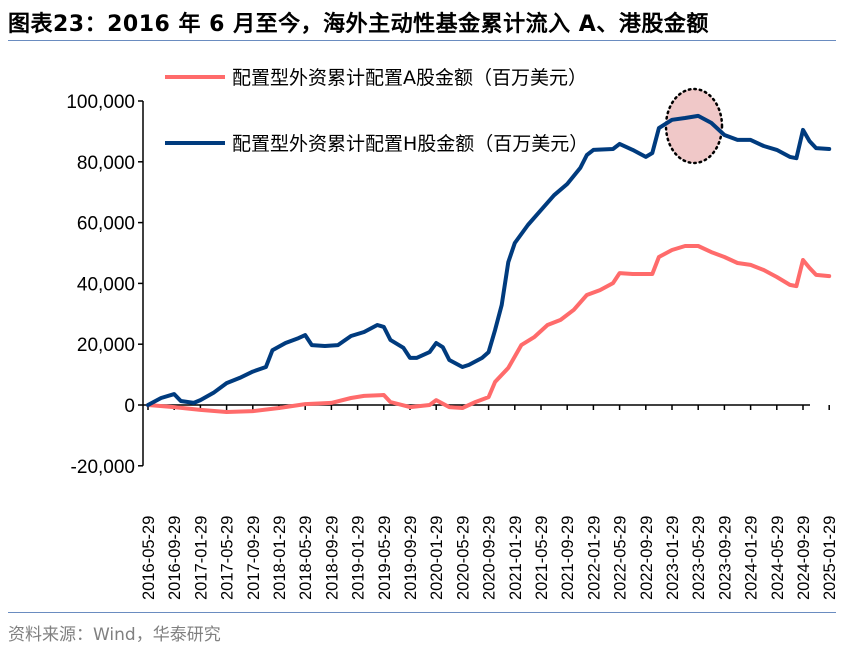 This screenshot has width=867, height=645. Describe the element at coordinates (647, 558) in the screenshot. I see `x-tick-label: 2022-09-29` at that location.